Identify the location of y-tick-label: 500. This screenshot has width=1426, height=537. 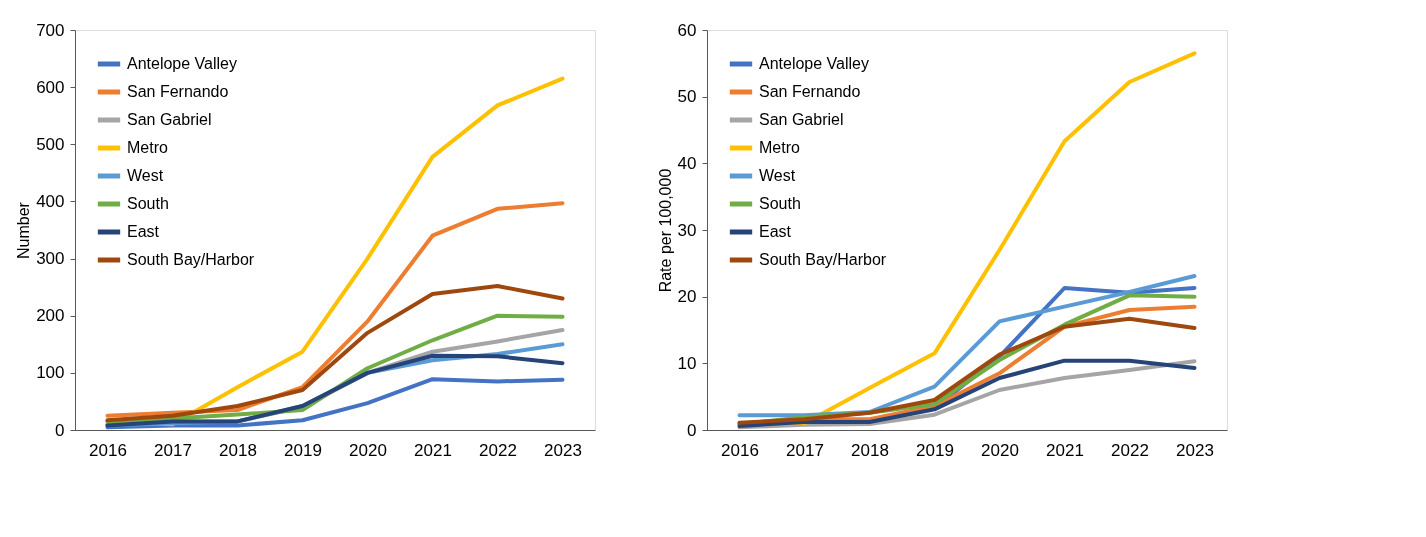
(50, 144).